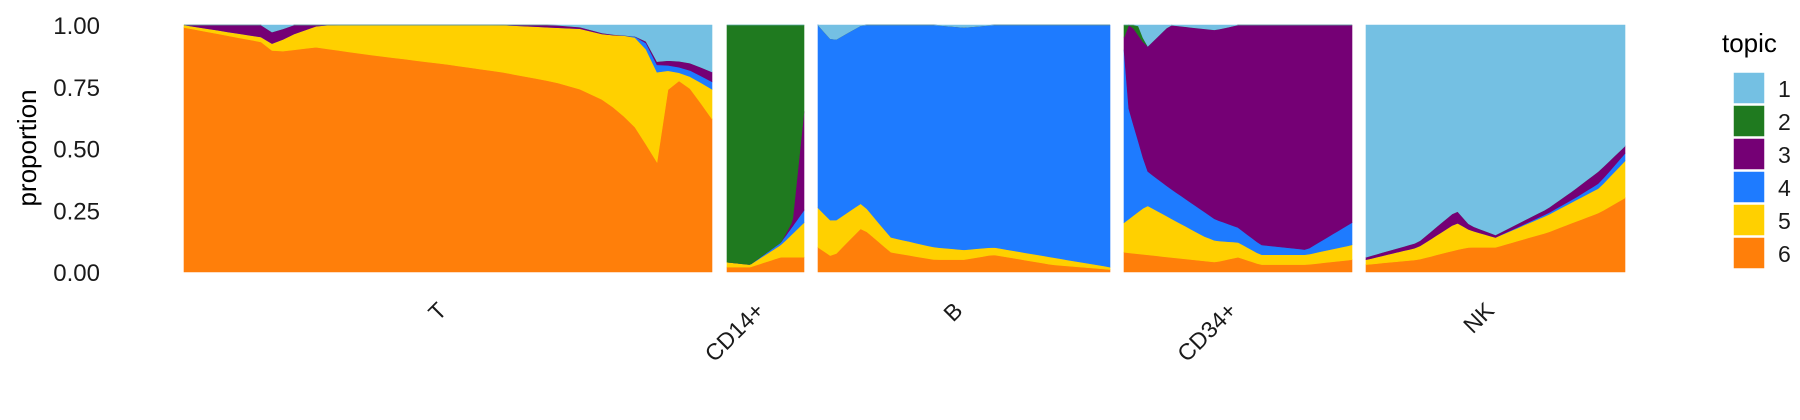  What do you see at coordinates (1478, 317) in the screenshot?
I see `facet-label-5: NK` at bounding box center [1478, 317].